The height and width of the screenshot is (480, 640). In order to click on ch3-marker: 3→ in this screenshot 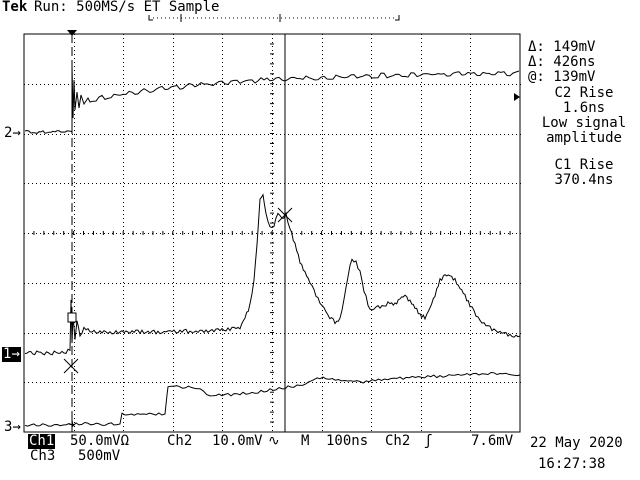, I will do `click(12, 427)`.